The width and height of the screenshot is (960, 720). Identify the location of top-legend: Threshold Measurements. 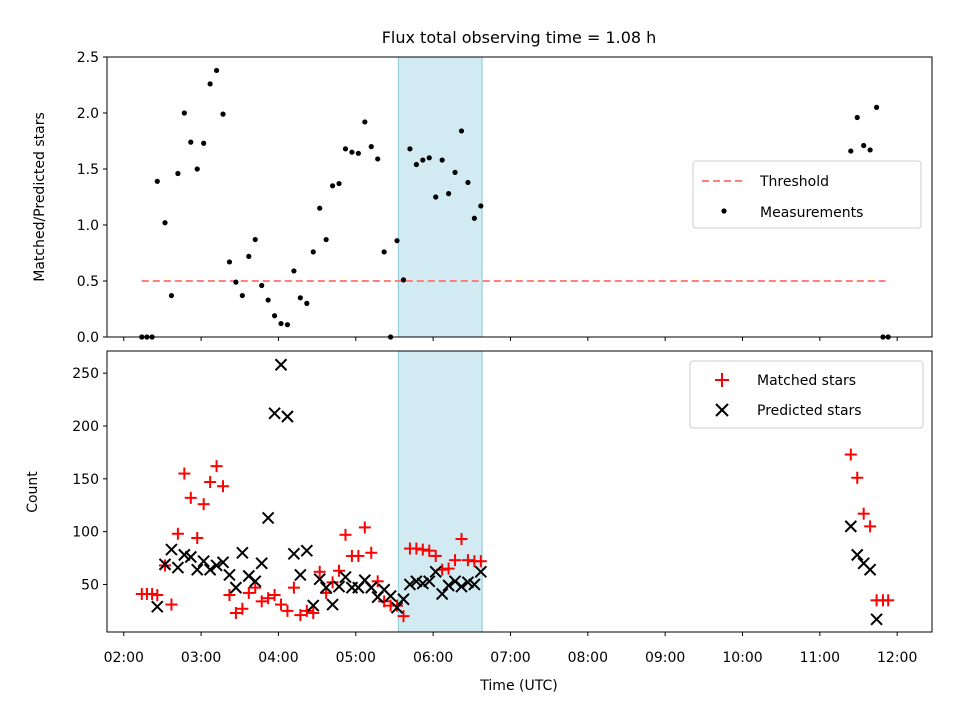
(807, 194).